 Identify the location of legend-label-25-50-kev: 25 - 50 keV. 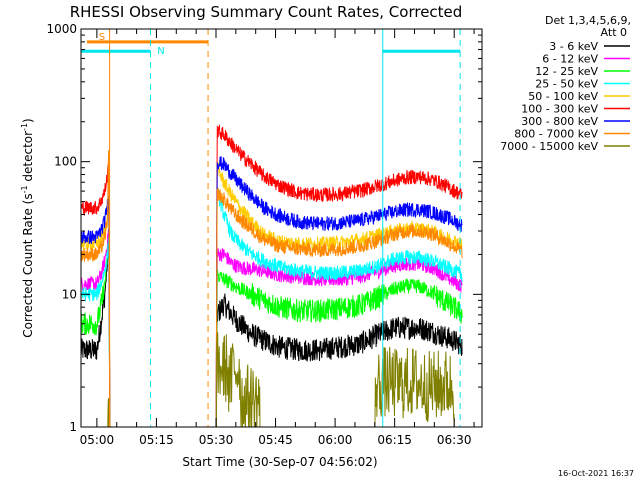
(566, 84).